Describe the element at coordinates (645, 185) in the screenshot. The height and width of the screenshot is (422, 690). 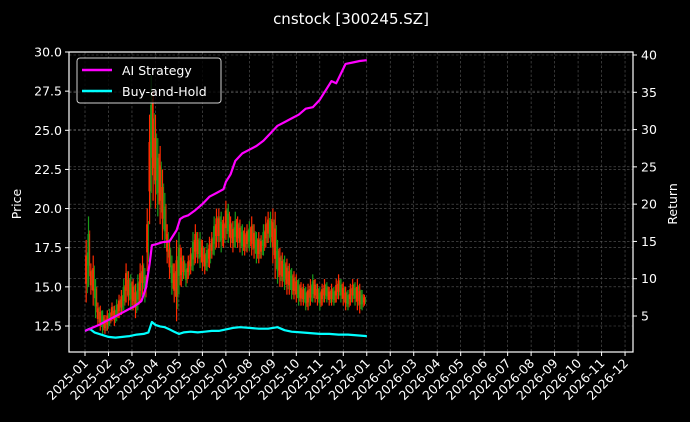
I see `right-y-axis: 5 10 15 20 25 30 35 40` at that location.